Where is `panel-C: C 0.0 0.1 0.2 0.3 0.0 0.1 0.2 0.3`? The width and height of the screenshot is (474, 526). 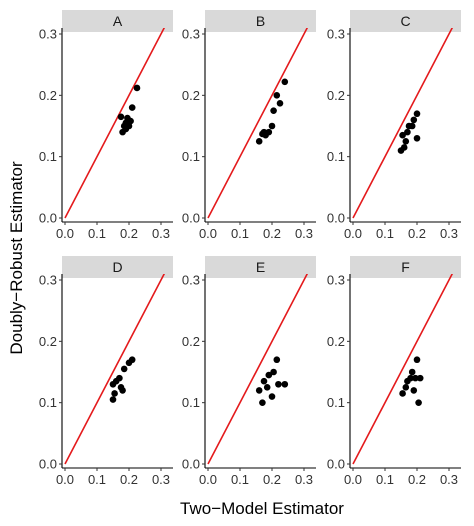 panel-C: C 0.0 0.1 0.2 0.3 0.0 0.1 0.2 0.3 is located at coordinates (394, 125).